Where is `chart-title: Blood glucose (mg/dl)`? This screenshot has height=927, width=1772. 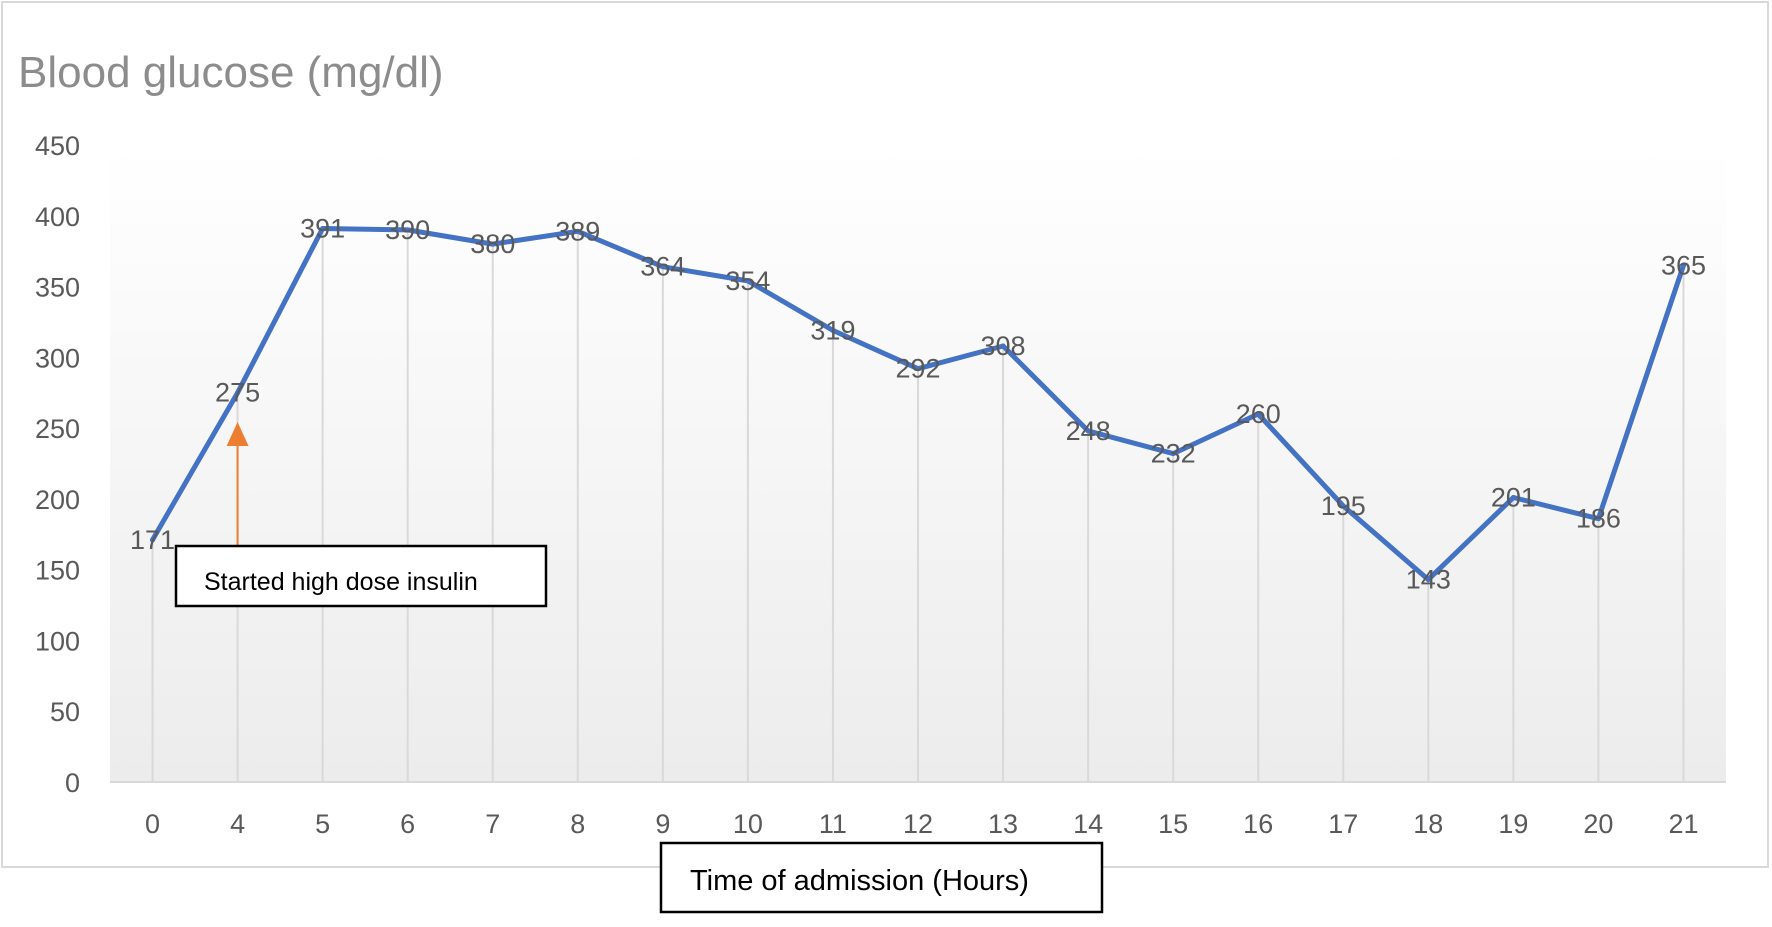
chart-title: Blood glucose (mg/dl) is located at coordinates (231, 72).